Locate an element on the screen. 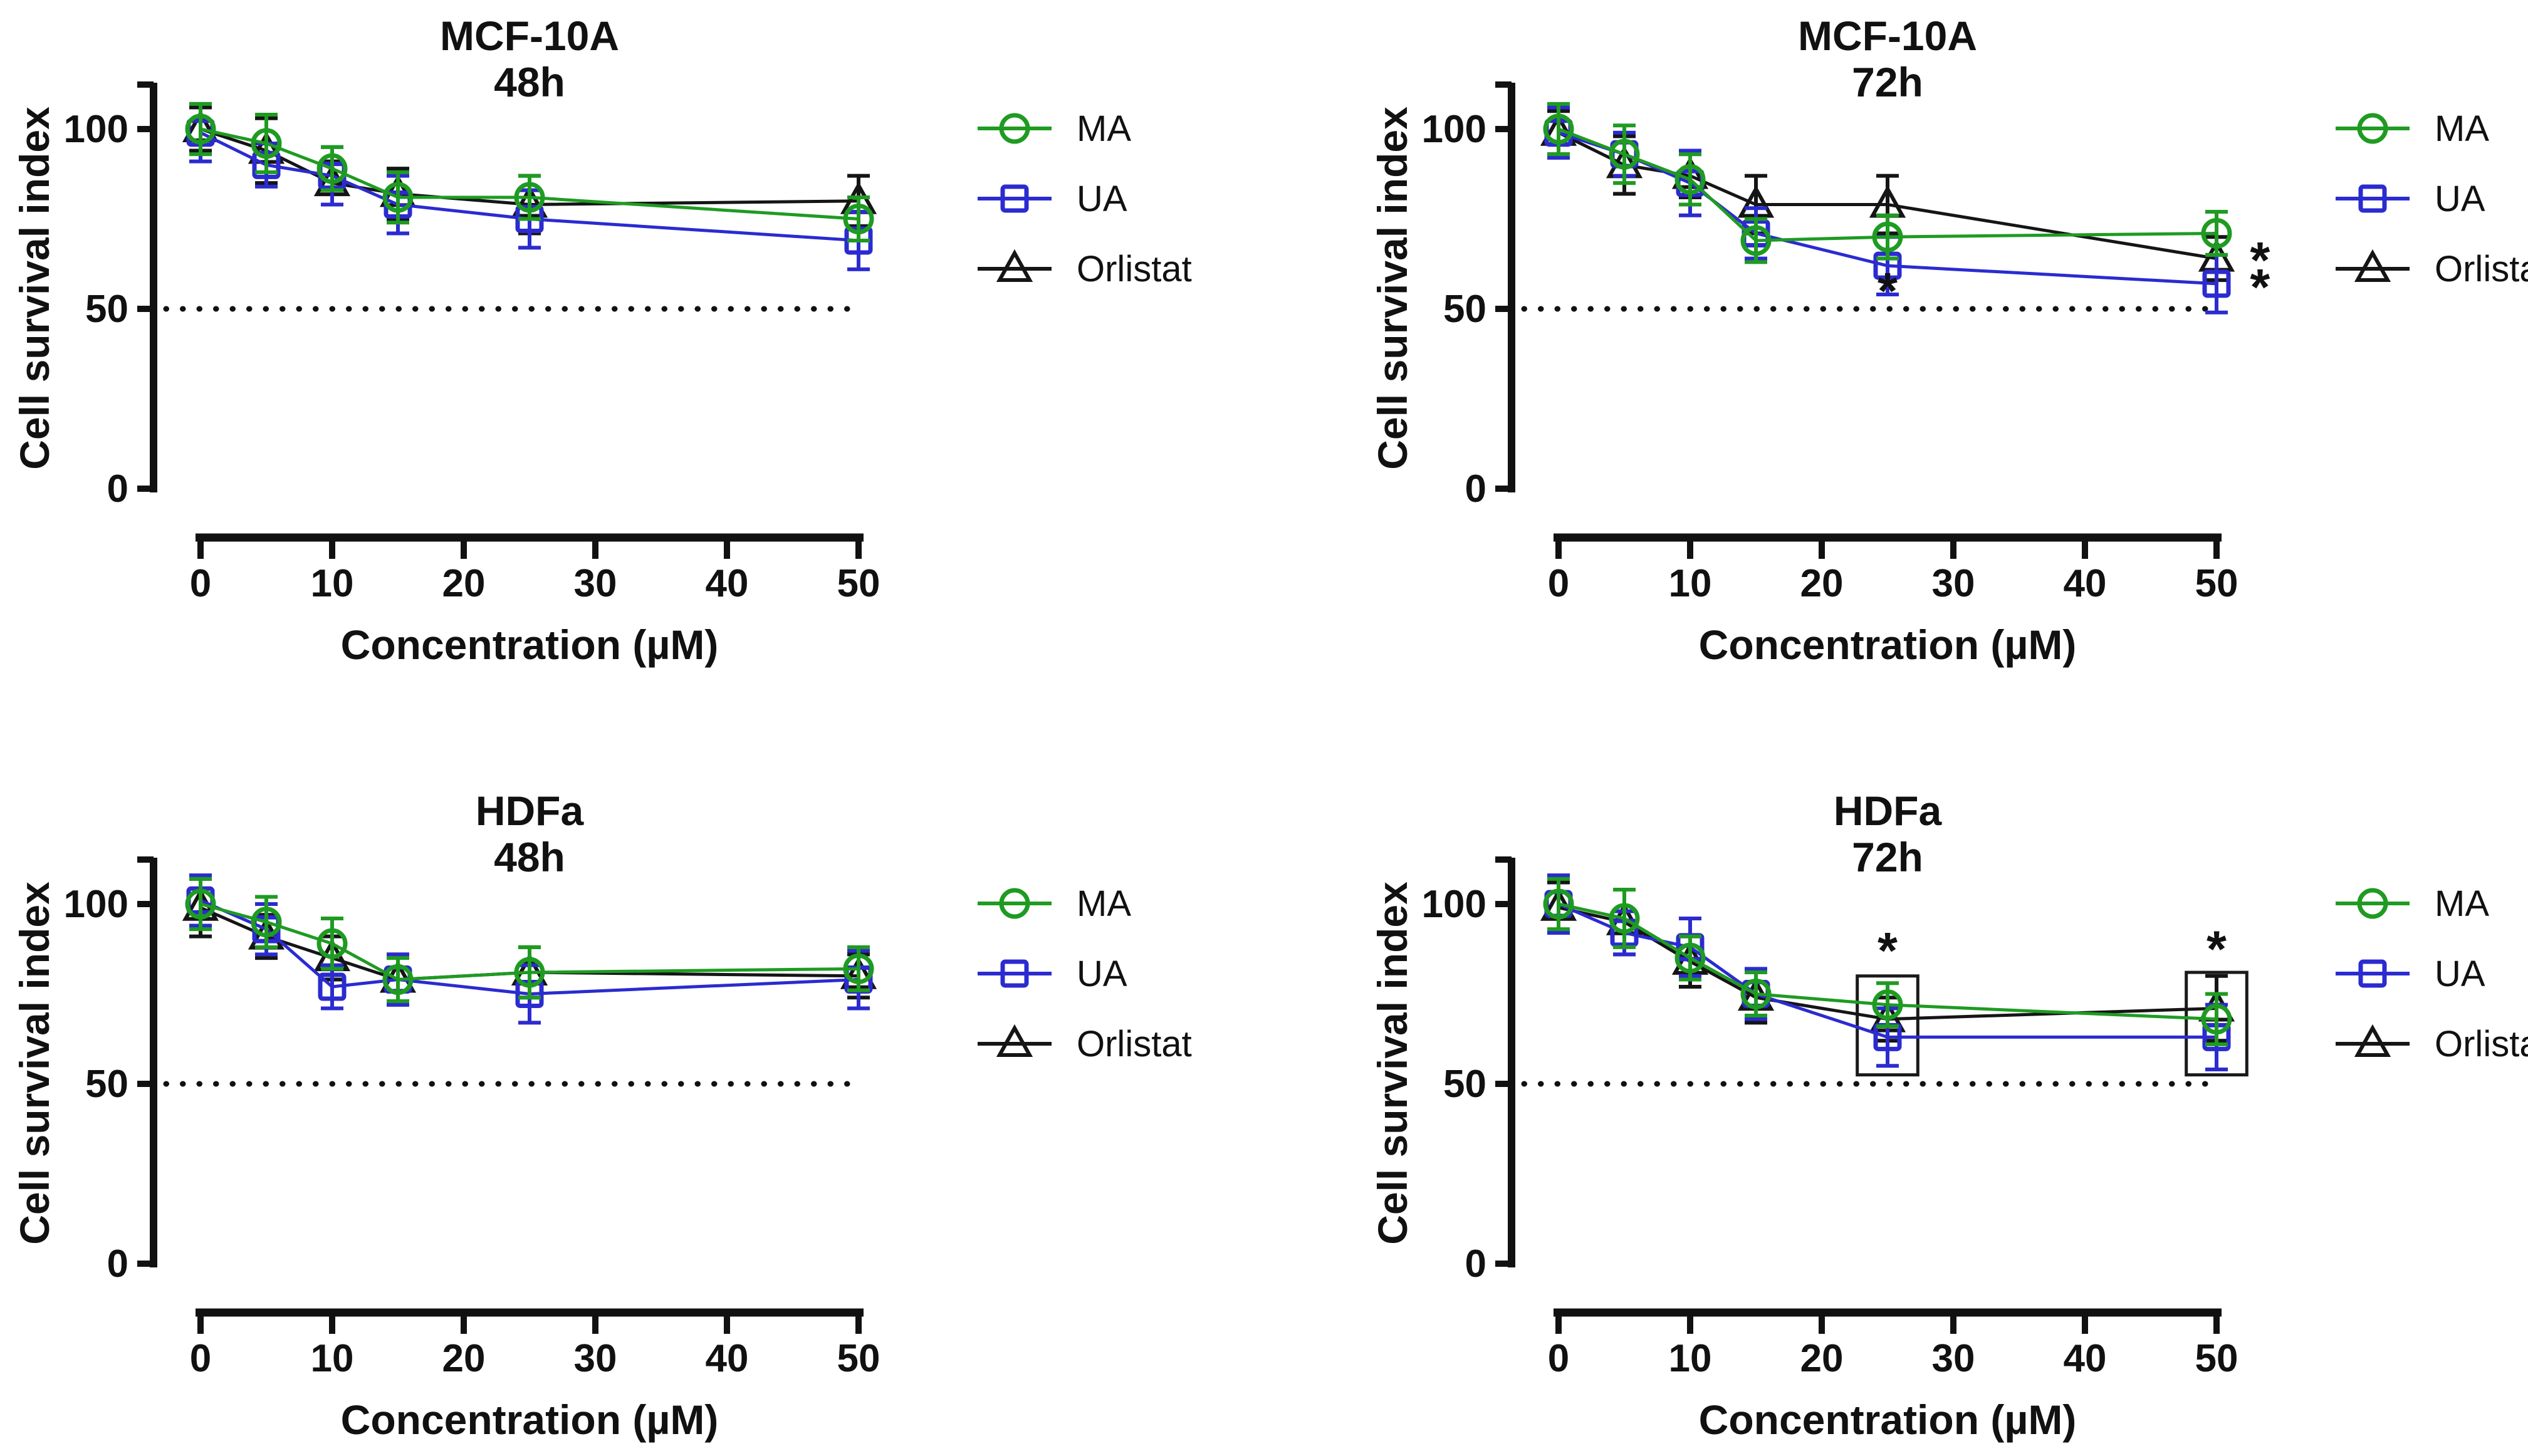 This screenshot has height=1456, width=2528. panel-title: MCF-10A is located at coordinates (1887, 36).